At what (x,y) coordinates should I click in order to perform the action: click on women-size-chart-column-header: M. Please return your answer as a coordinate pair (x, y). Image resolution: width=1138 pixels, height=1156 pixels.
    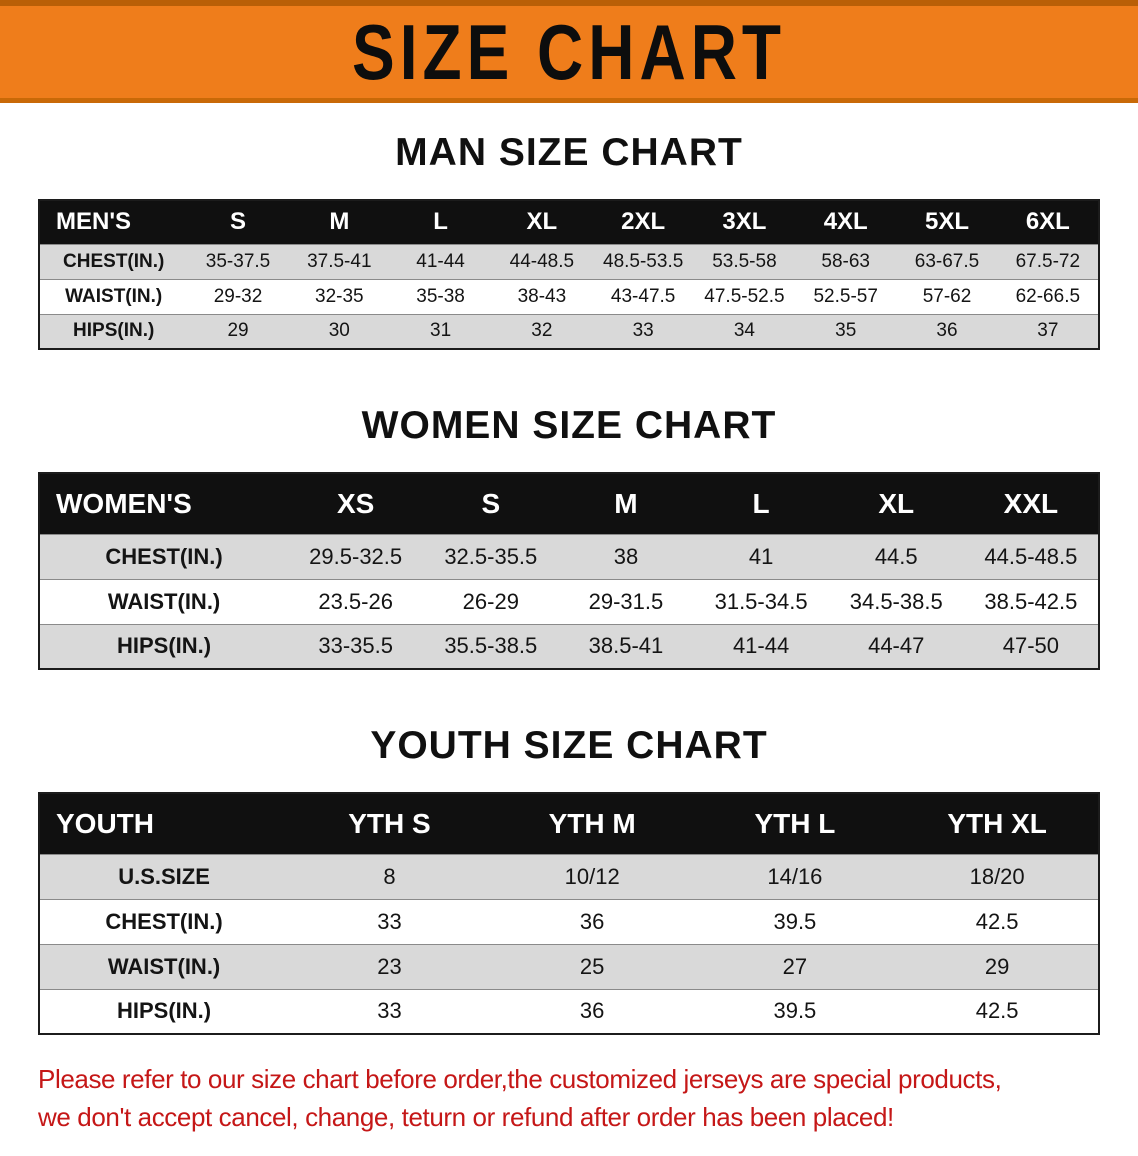
    Looking at the image, I should click on (626, 503).